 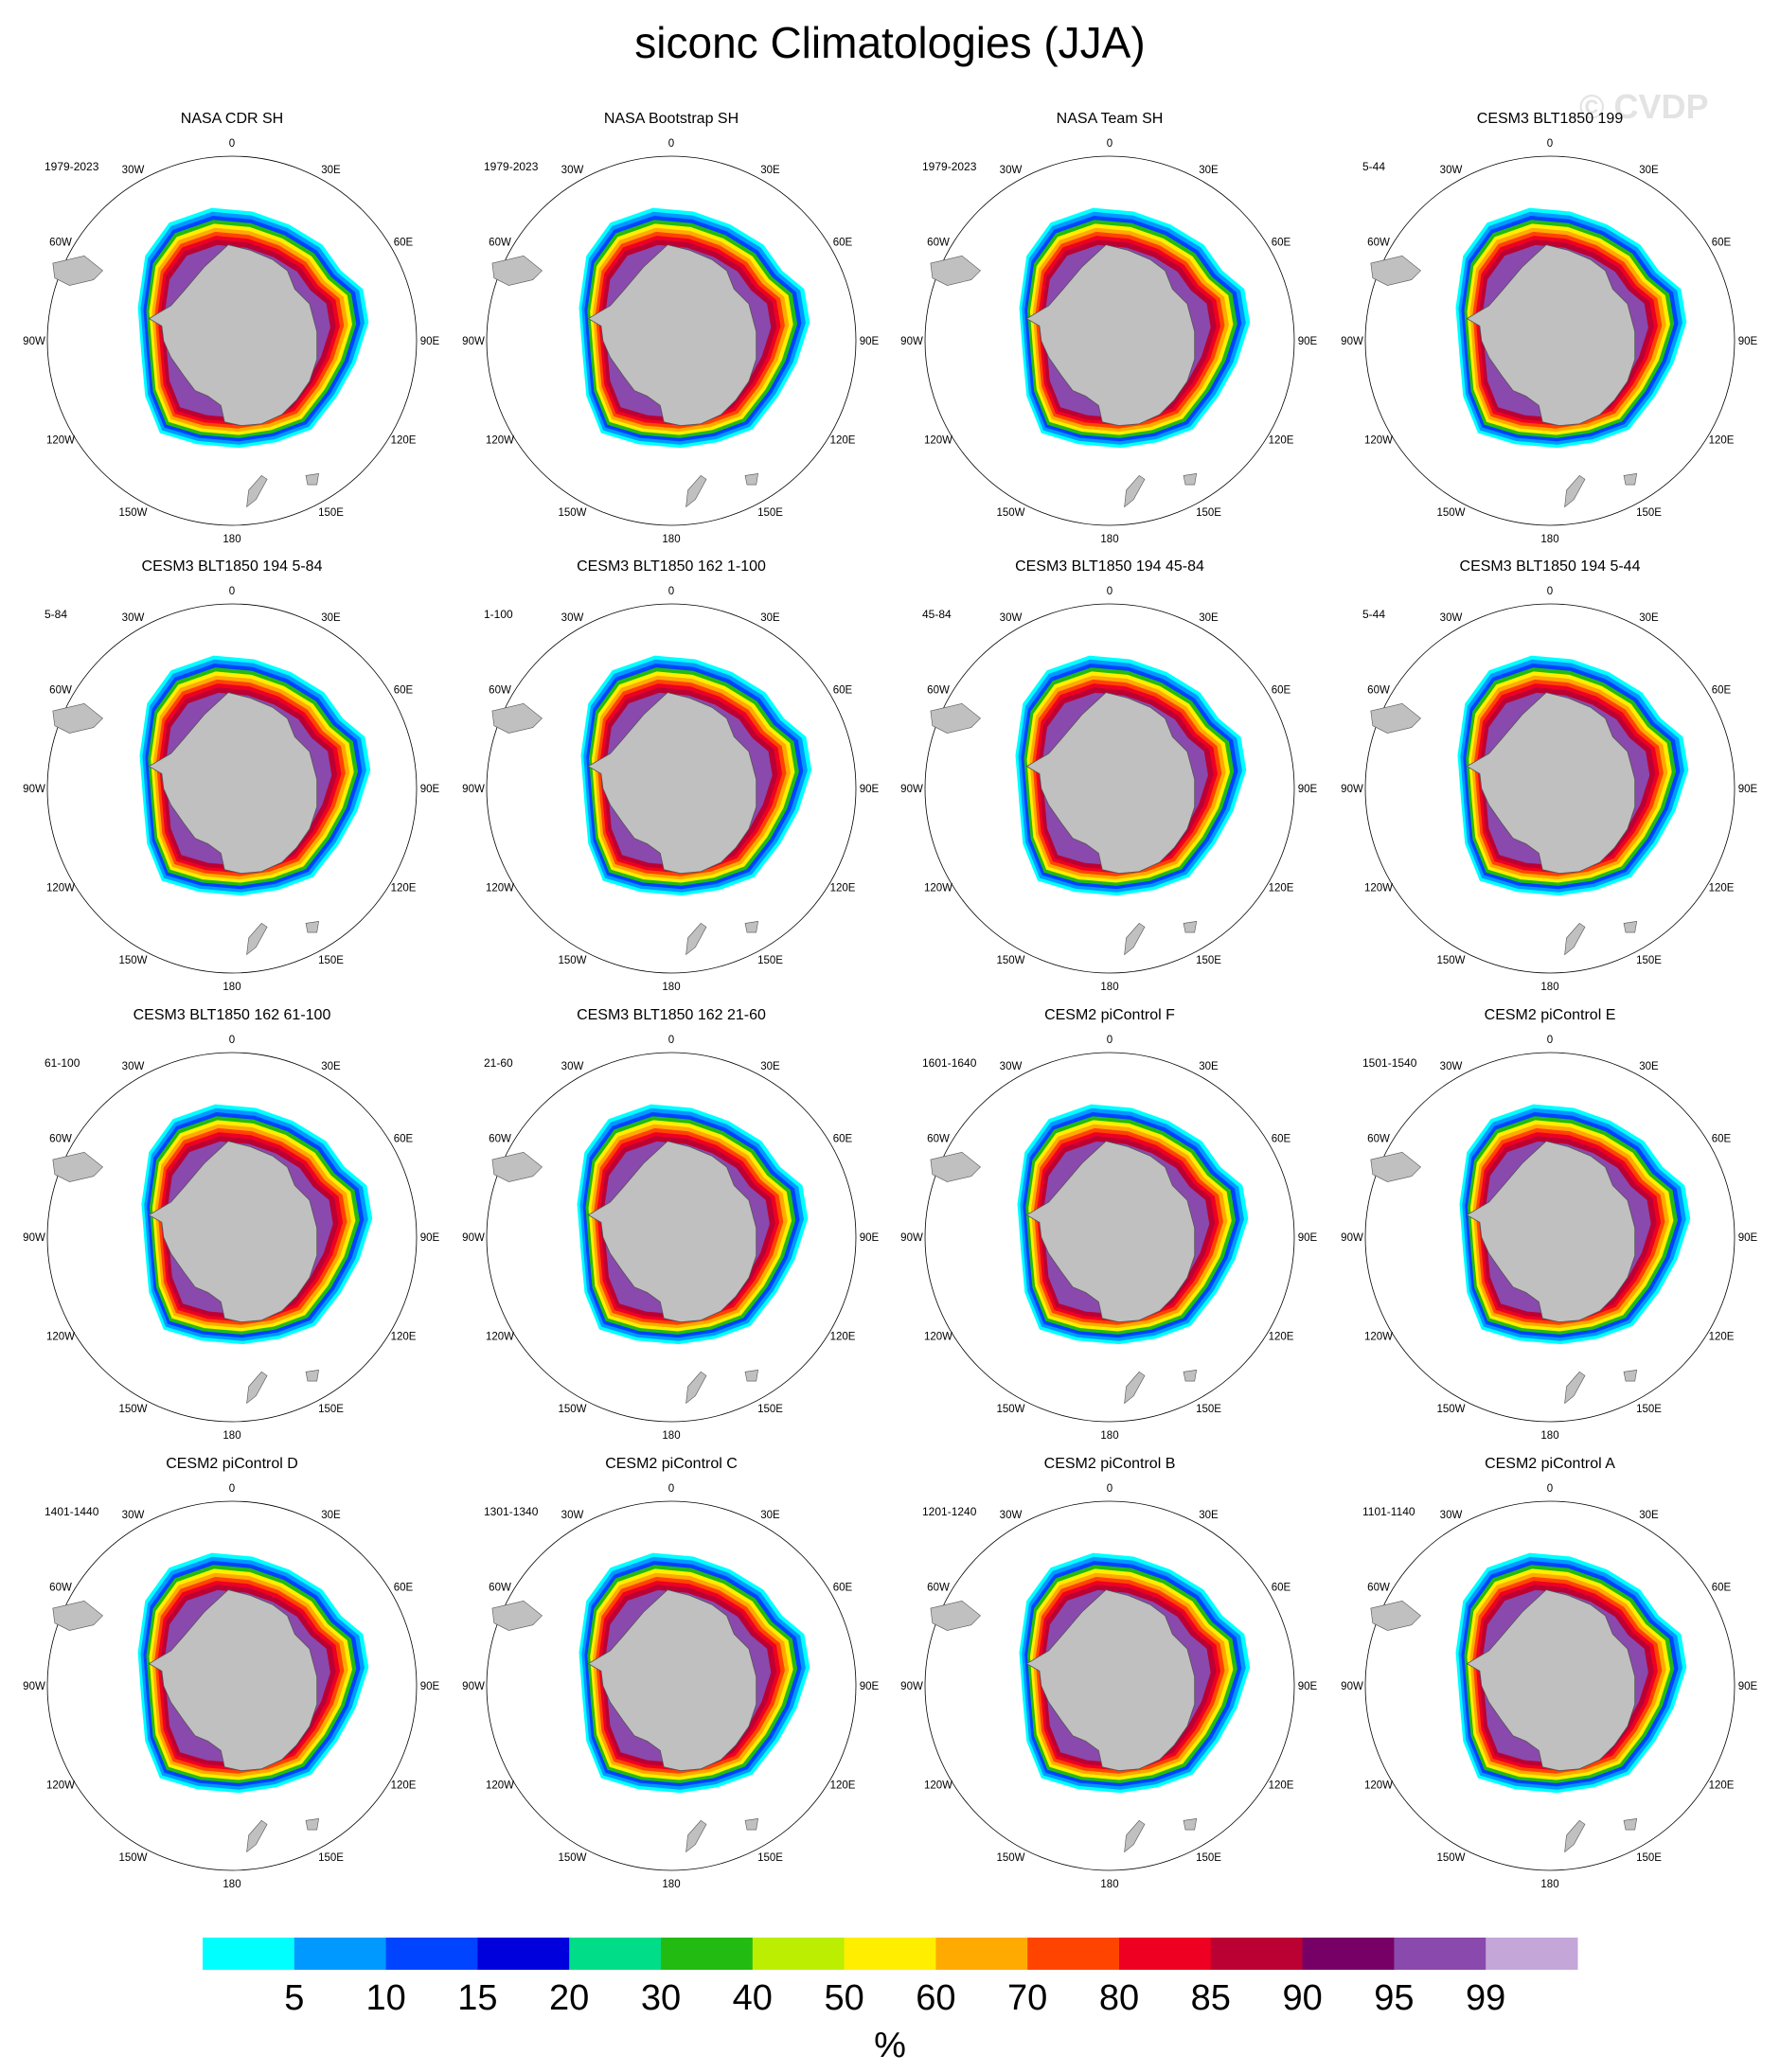 What do you see at coordinates (890, 42) in the screenshot?
I see `figure-title: siconc Climatologies (JJA)` at bounding box center [890, 42].